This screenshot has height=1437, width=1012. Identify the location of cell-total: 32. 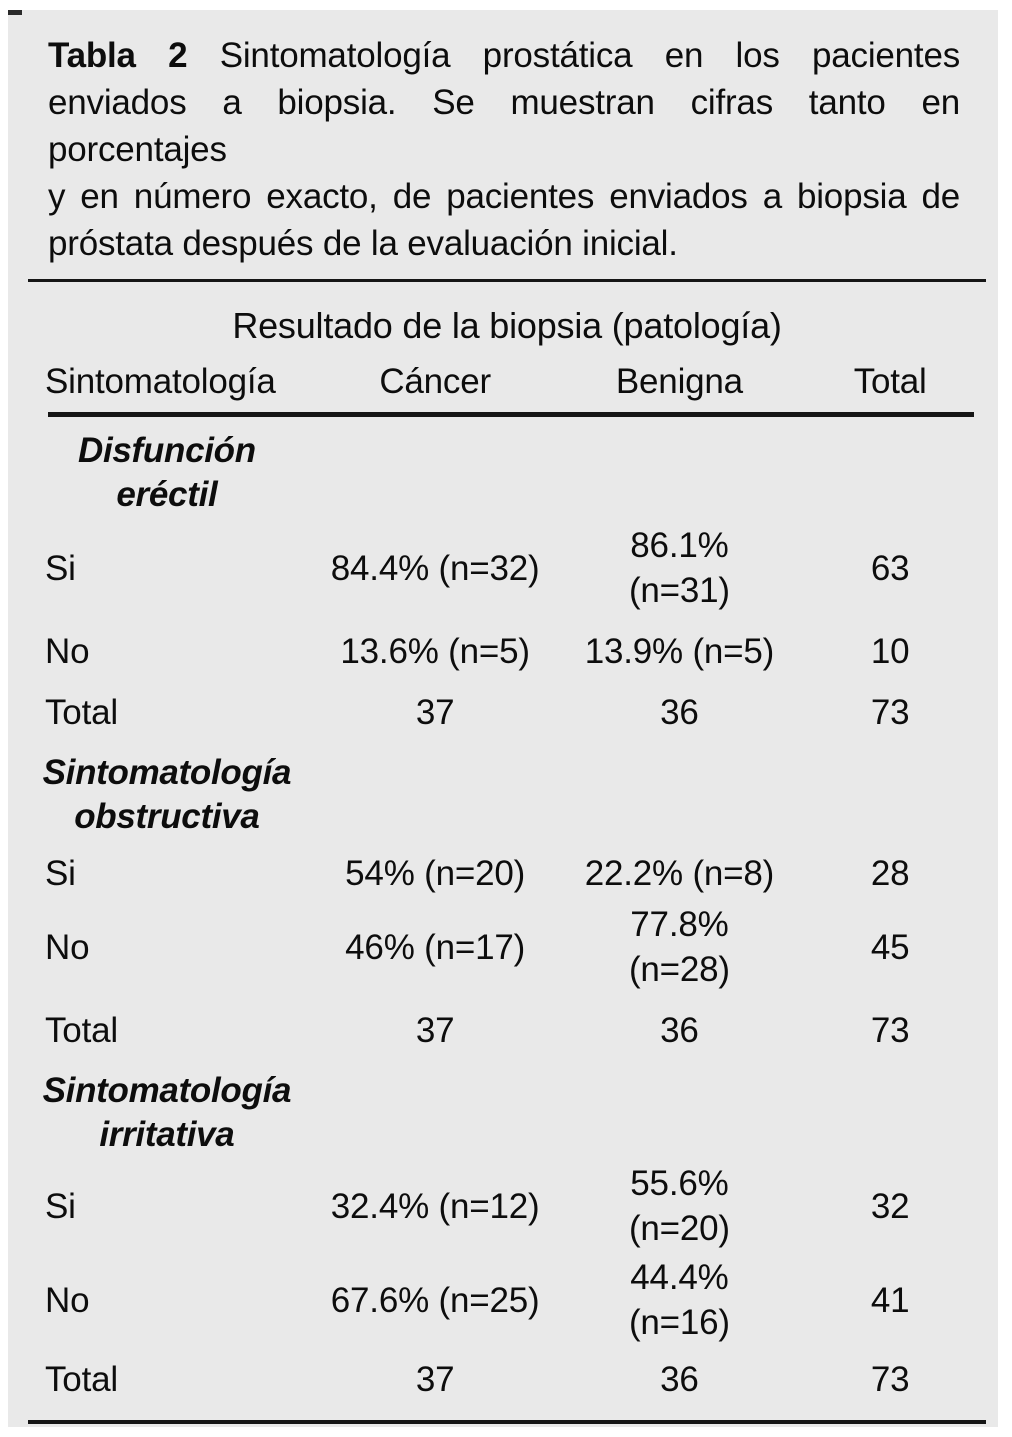
(890, 1206).